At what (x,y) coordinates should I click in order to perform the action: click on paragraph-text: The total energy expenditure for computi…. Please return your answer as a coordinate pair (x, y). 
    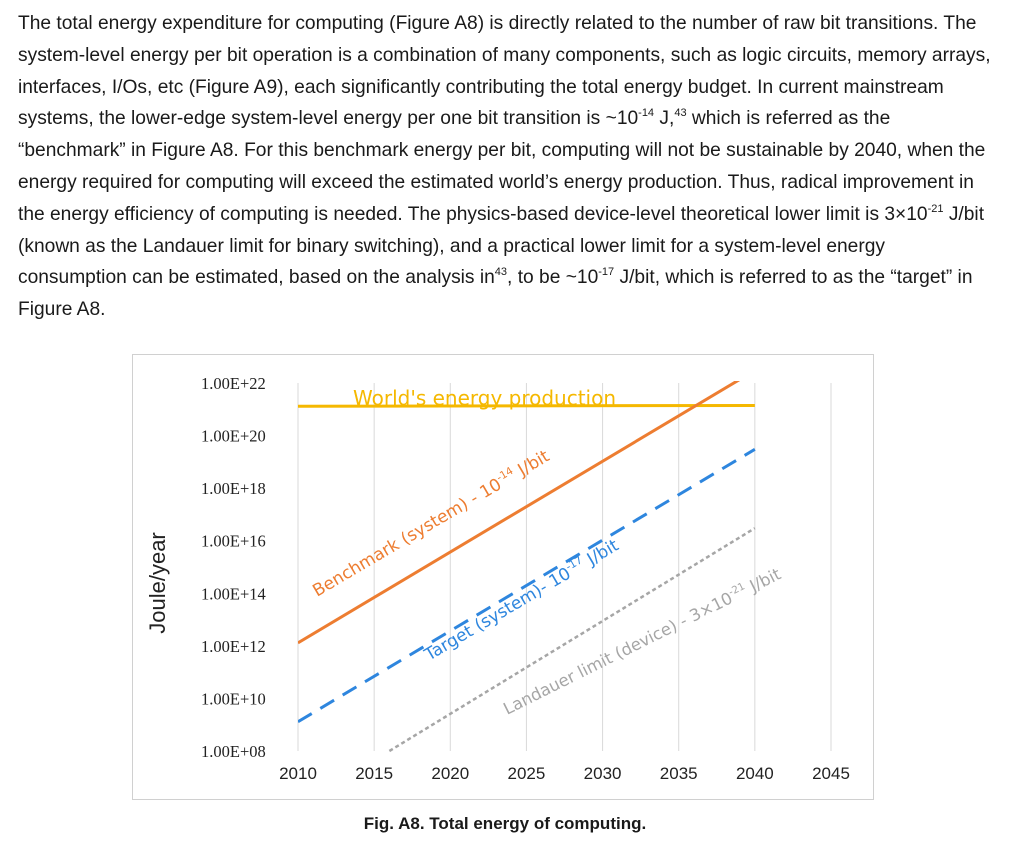
    Looking at the image, I should click on (504, 71).